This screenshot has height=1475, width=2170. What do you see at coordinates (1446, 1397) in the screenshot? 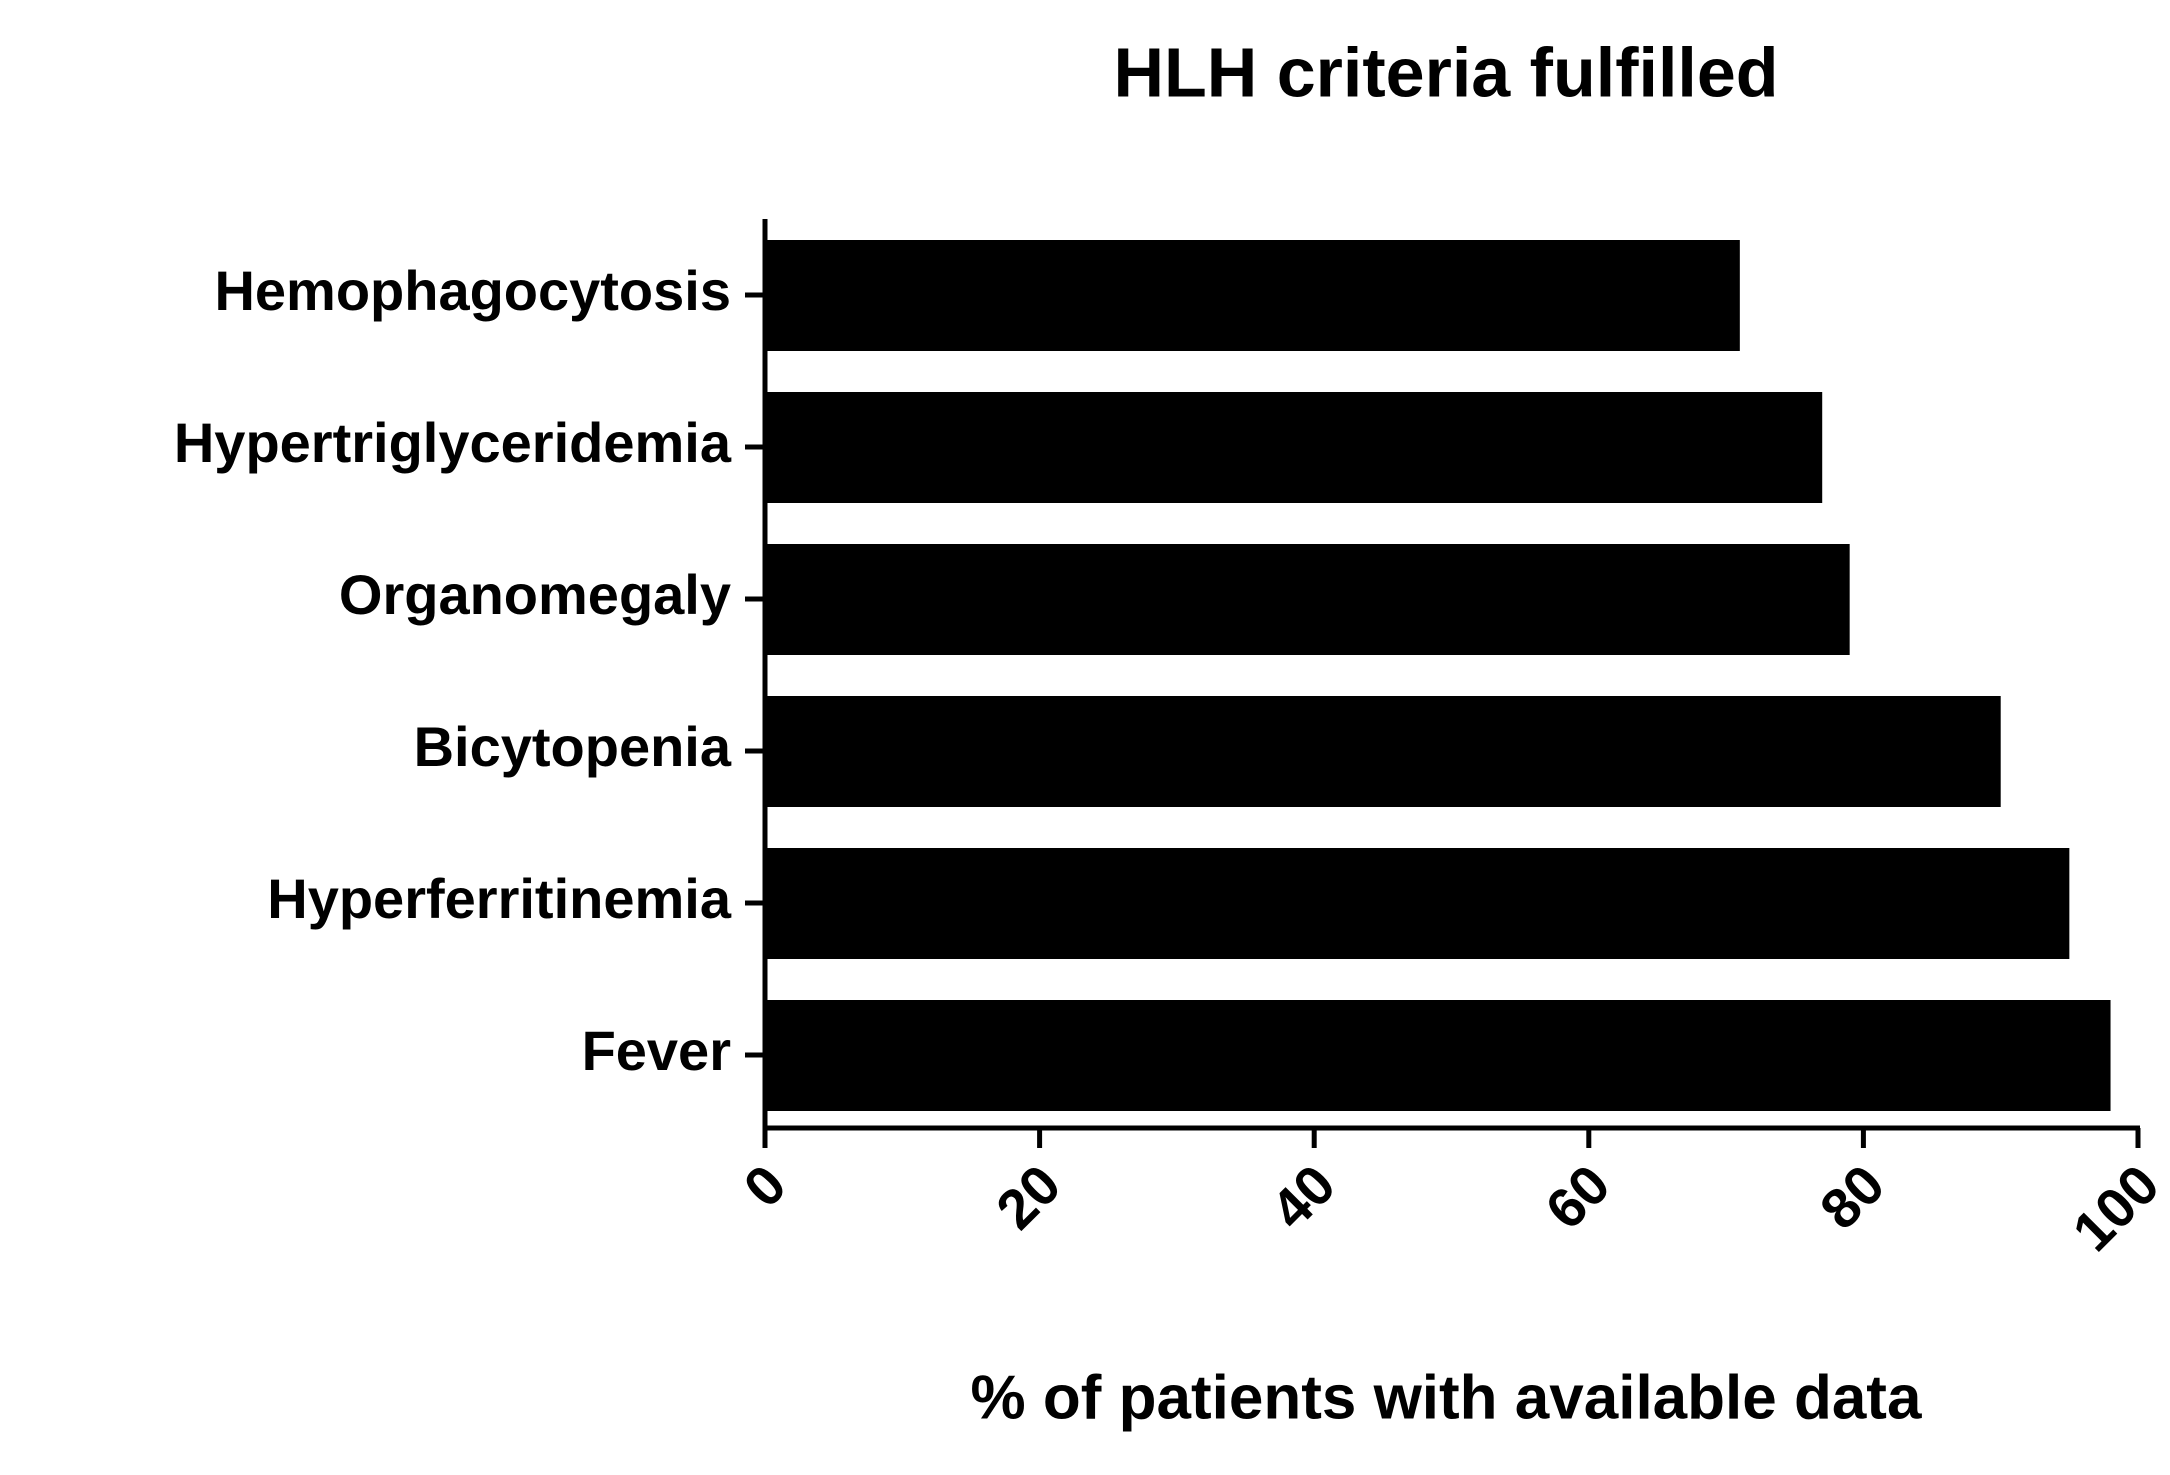
I see `x-axis-label: % of patients with available data` at bounding box center [1446, 1397].